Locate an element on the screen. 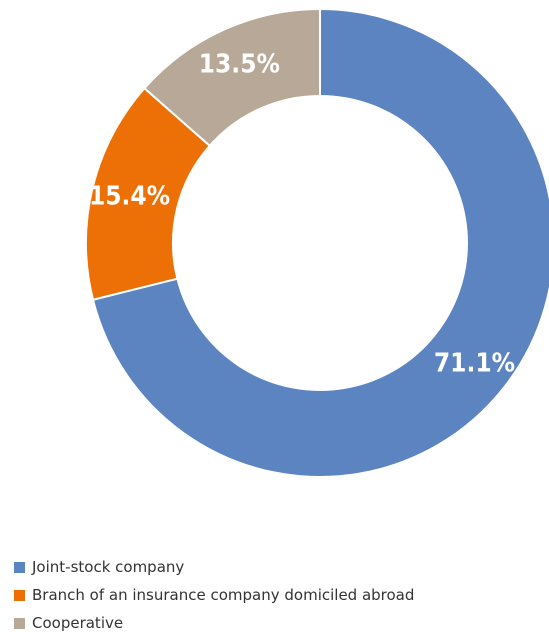  legend-item-cooperative: Cooperative is located at coordinates (279, 623).